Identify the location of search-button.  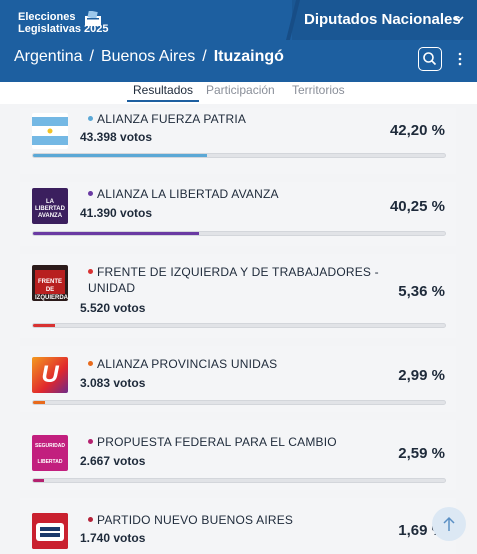
(430, 59).